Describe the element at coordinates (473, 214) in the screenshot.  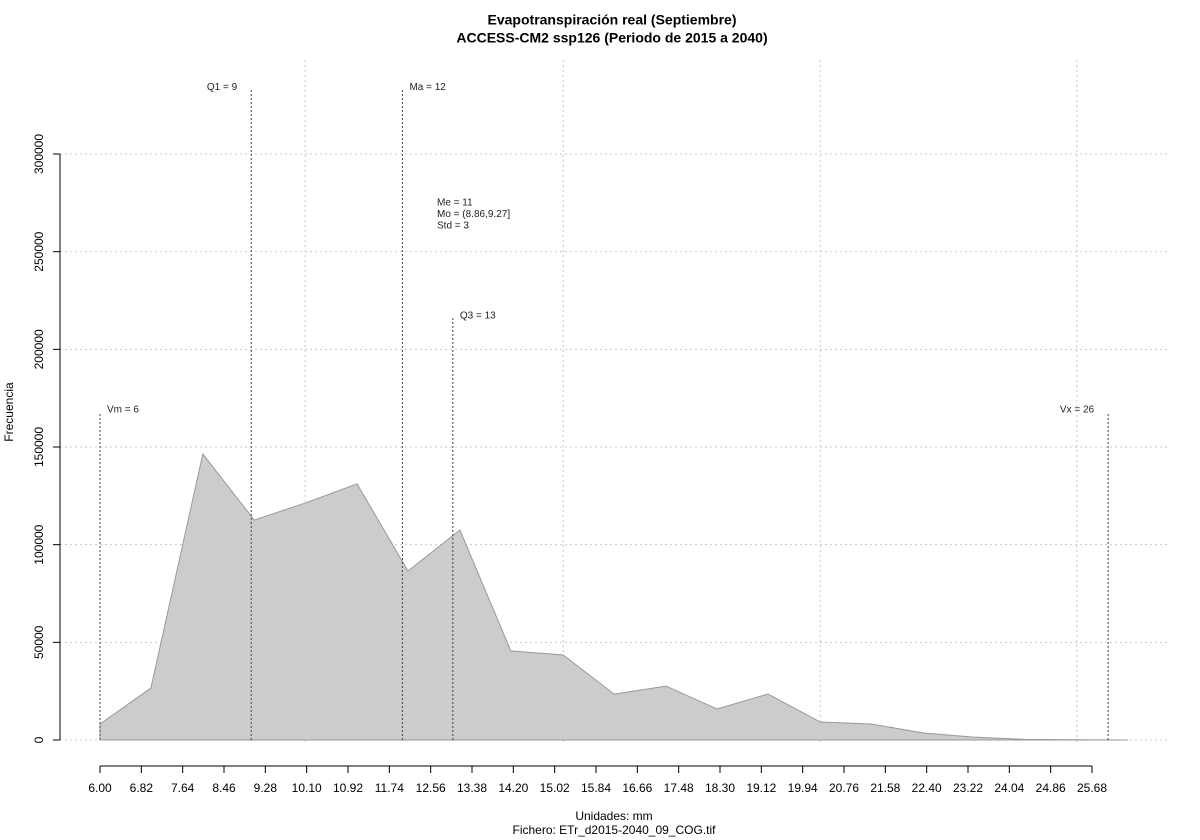
I see `stats-label: Mo = (8.86,9.27]` at that location.